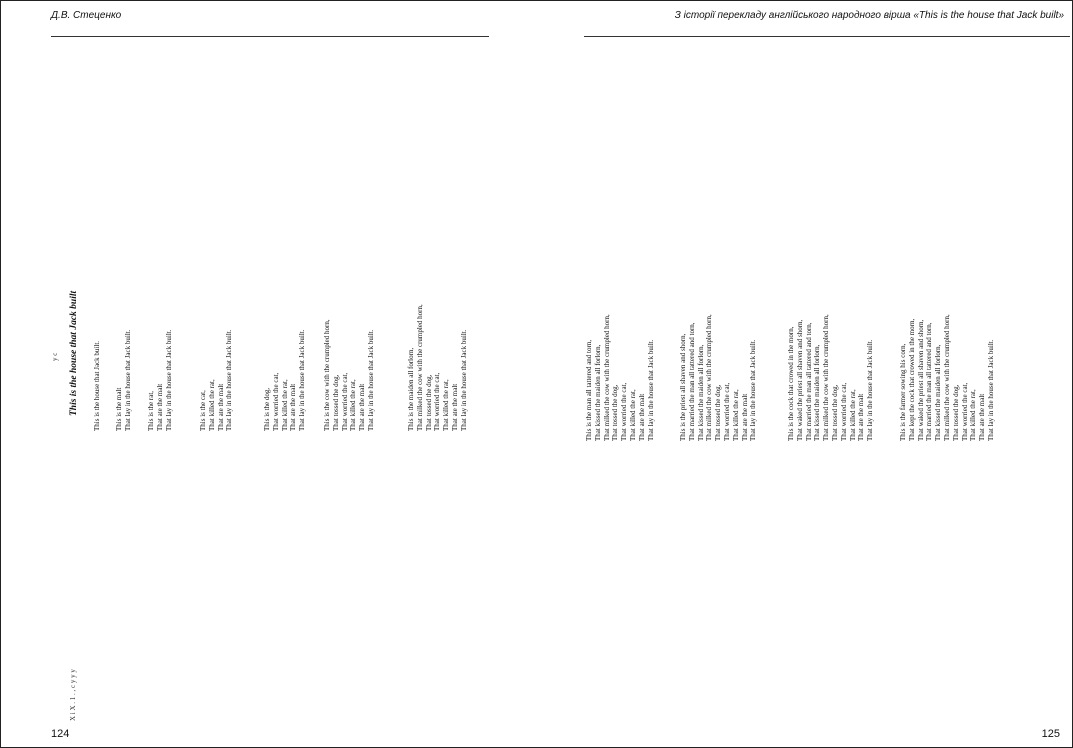 This screenshot has width=1073, height=748. What do you see at coordinates (55, 357) in the screenshot?
I see `left-translit-title-marks: y c` at bounding box center [55, 357].